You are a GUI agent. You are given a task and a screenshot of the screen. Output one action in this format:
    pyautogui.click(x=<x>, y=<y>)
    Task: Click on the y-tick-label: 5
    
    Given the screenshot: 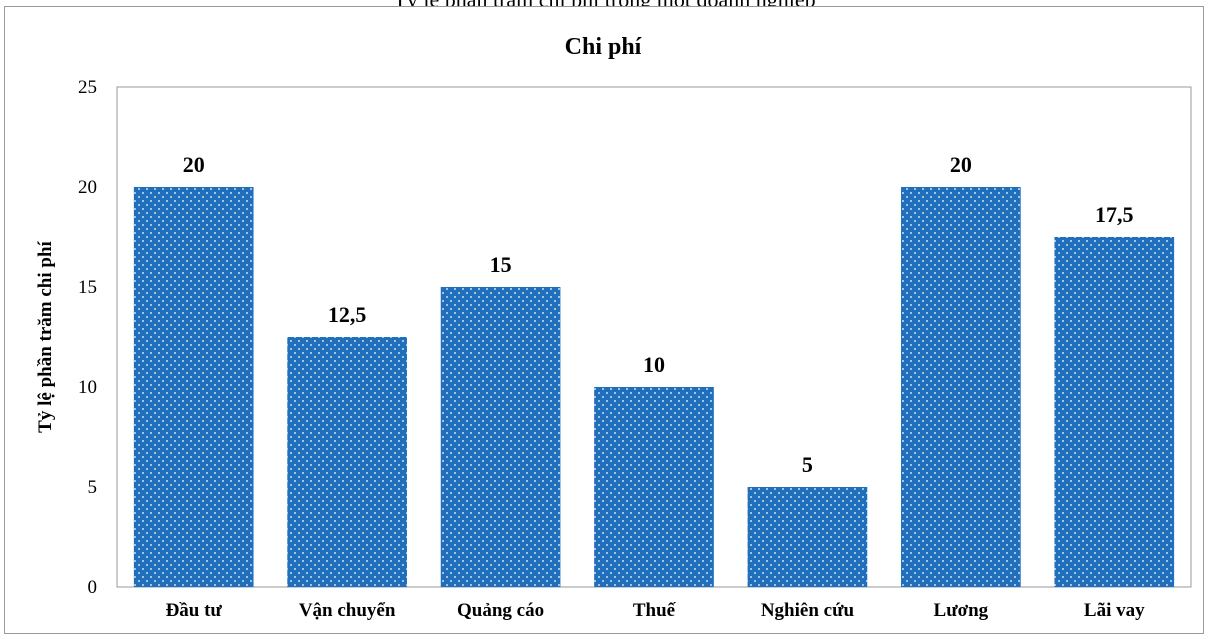 What is the action you would take?
    pyautogui.click(x=93, y=487)
    